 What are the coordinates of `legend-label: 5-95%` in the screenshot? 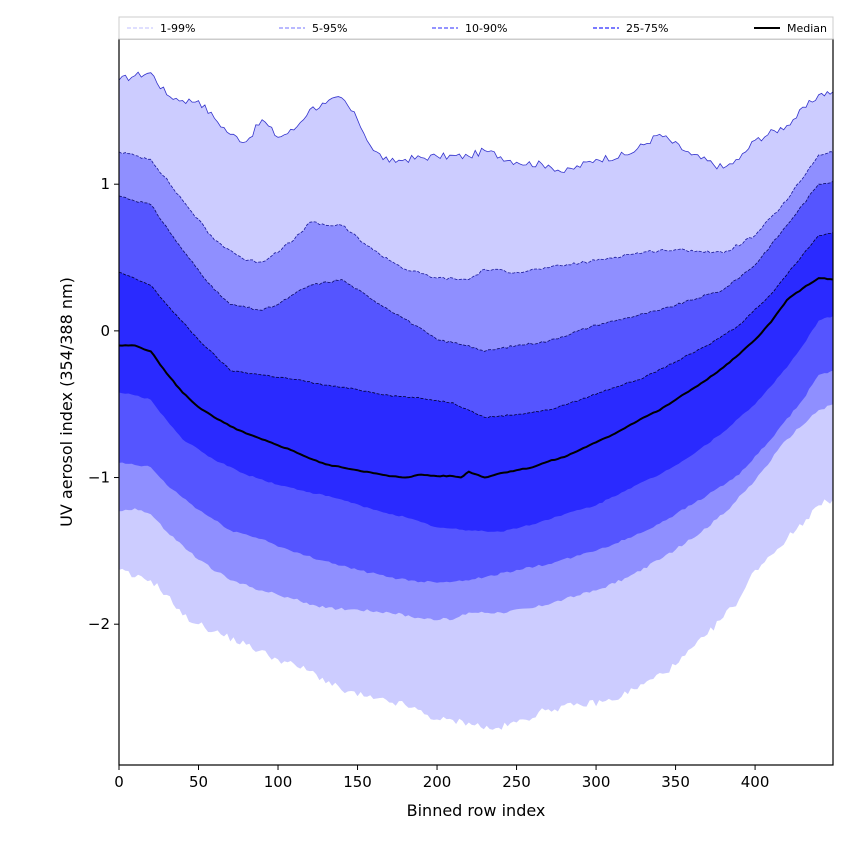 It's located at (329, 28).